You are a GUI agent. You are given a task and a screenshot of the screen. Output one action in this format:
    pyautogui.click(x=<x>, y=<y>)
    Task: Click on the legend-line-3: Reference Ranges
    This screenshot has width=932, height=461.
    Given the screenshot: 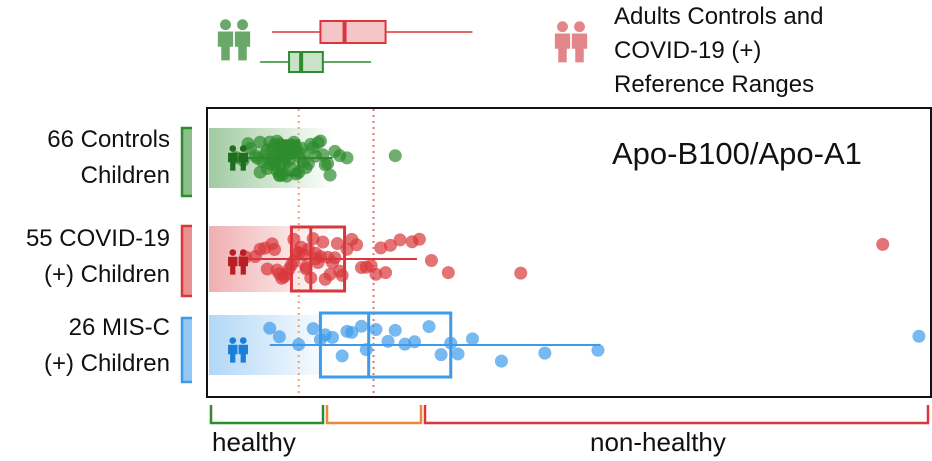 What is the action you would take?
    pyautogui.click(x=714, y=84)
    